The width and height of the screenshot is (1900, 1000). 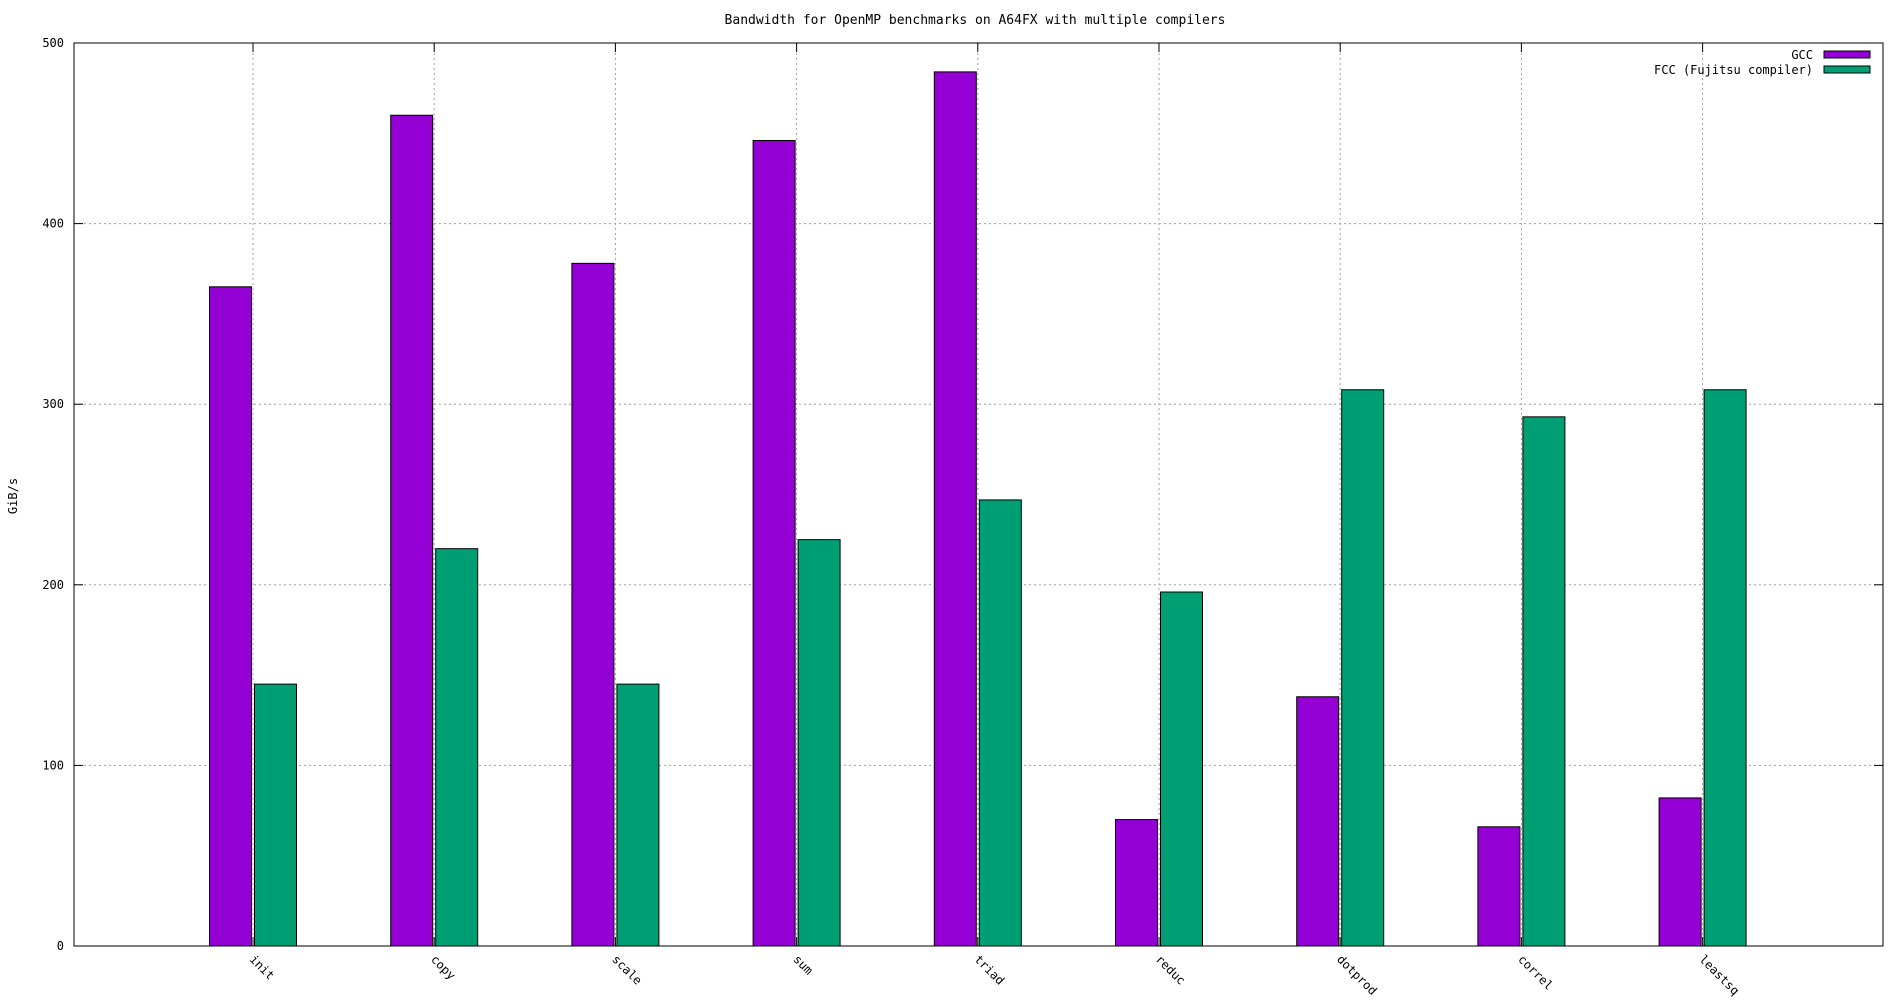 I want to click on y-axis-label: GiB/s, so click(x=13, y=496).